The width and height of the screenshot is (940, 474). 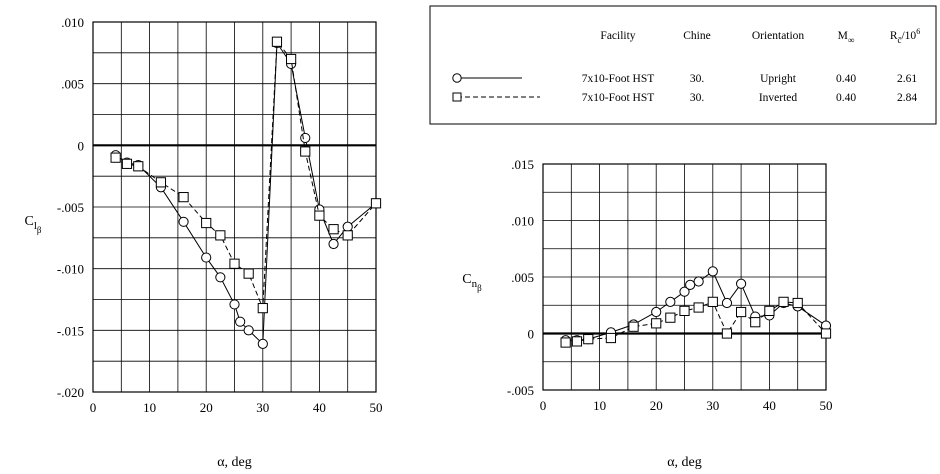 I want to click on legend-header-orientation: Orientation, so click(x=778, y=36).